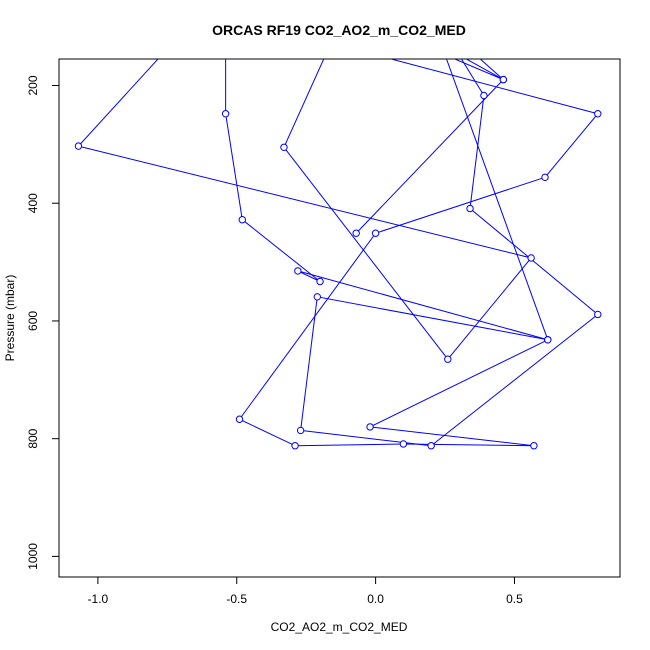 The width and height of the screenshot is (650, 650). What do you see at coordinates (514, 599) in the screenshot?
I see `x-tick-label: 0.5` at bounding box center [514, 599].